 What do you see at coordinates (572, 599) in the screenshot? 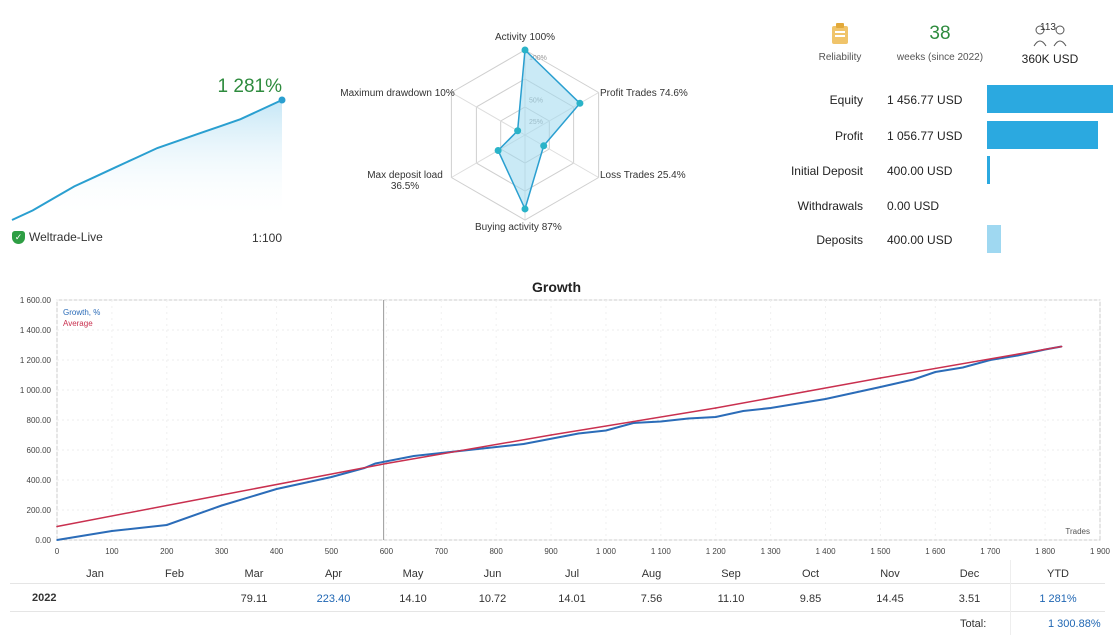
I see `month-value: 14.01` at bounding box center [572, 599].